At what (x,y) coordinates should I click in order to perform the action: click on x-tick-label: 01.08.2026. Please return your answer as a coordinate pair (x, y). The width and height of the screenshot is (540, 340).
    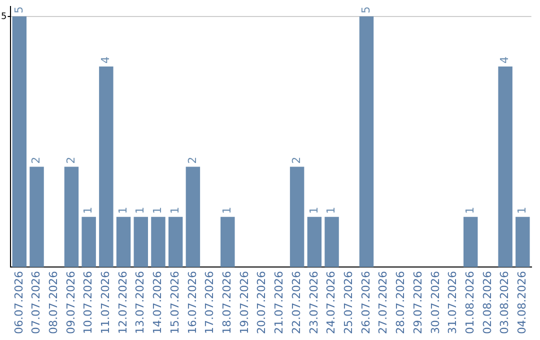
    Looking at the image, I should click on (469, 302).